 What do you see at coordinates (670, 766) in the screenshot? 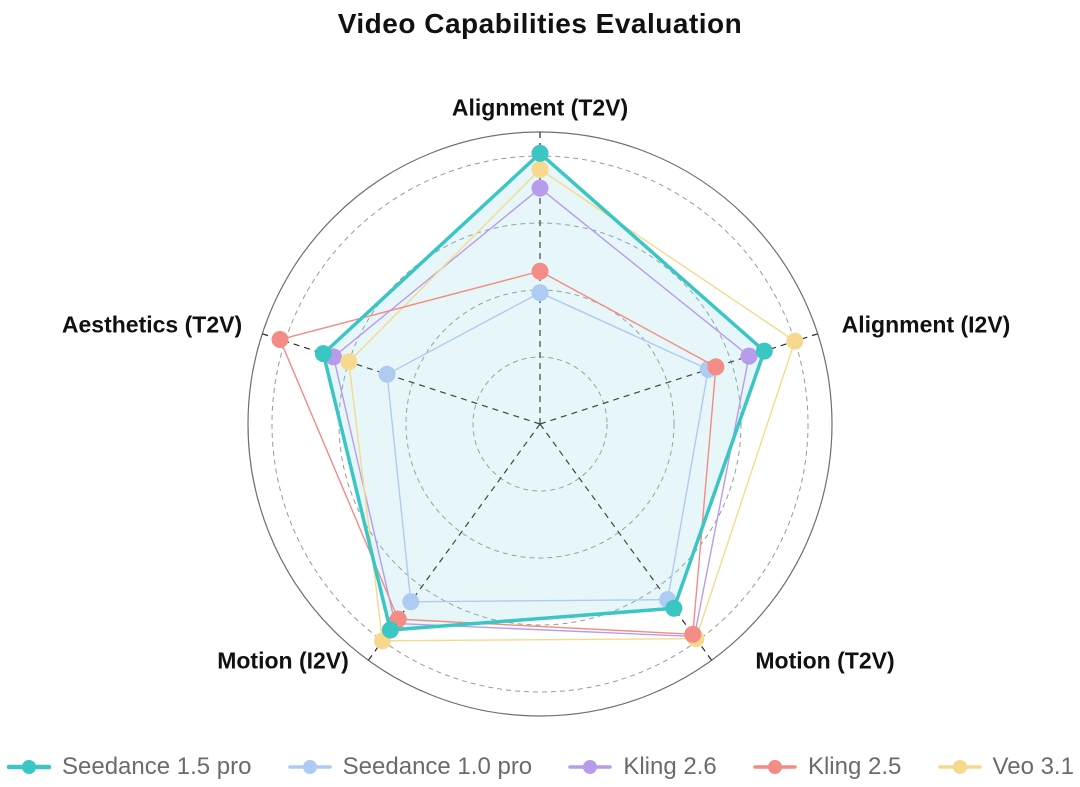
I see `legend-label: Kling 2.6` at bounding box center [670, 766].